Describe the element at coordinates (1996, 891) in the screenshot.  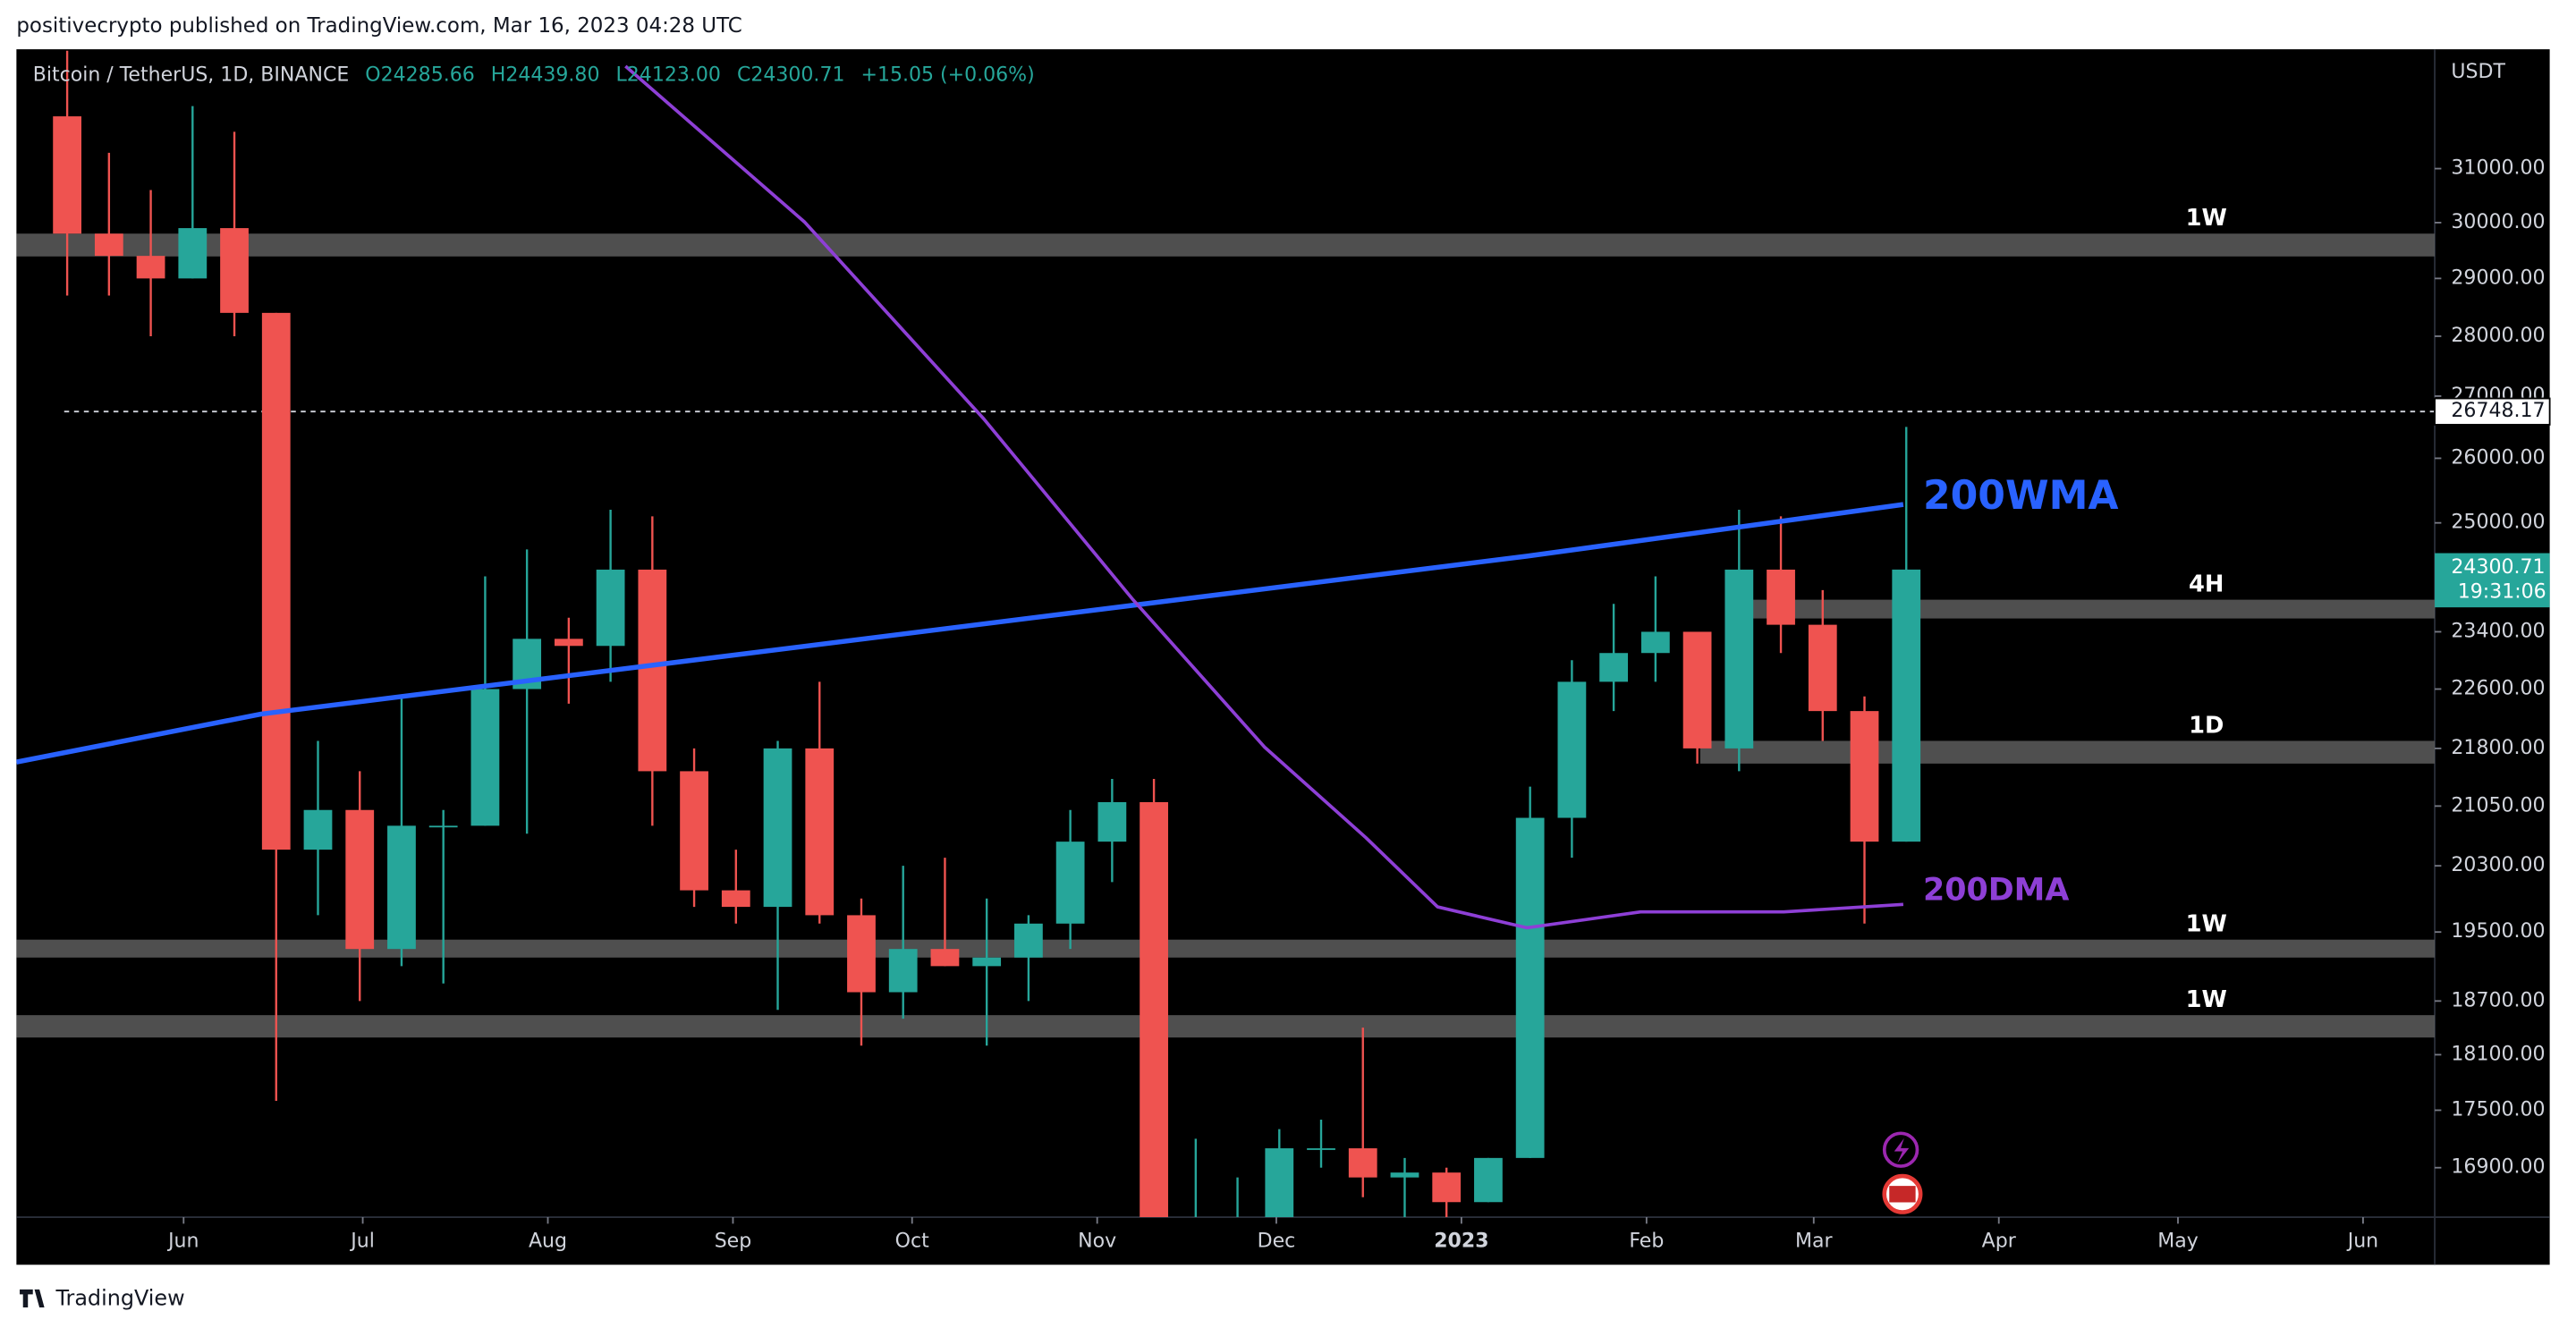
I see `indicator-label: 200DMA` at that location.